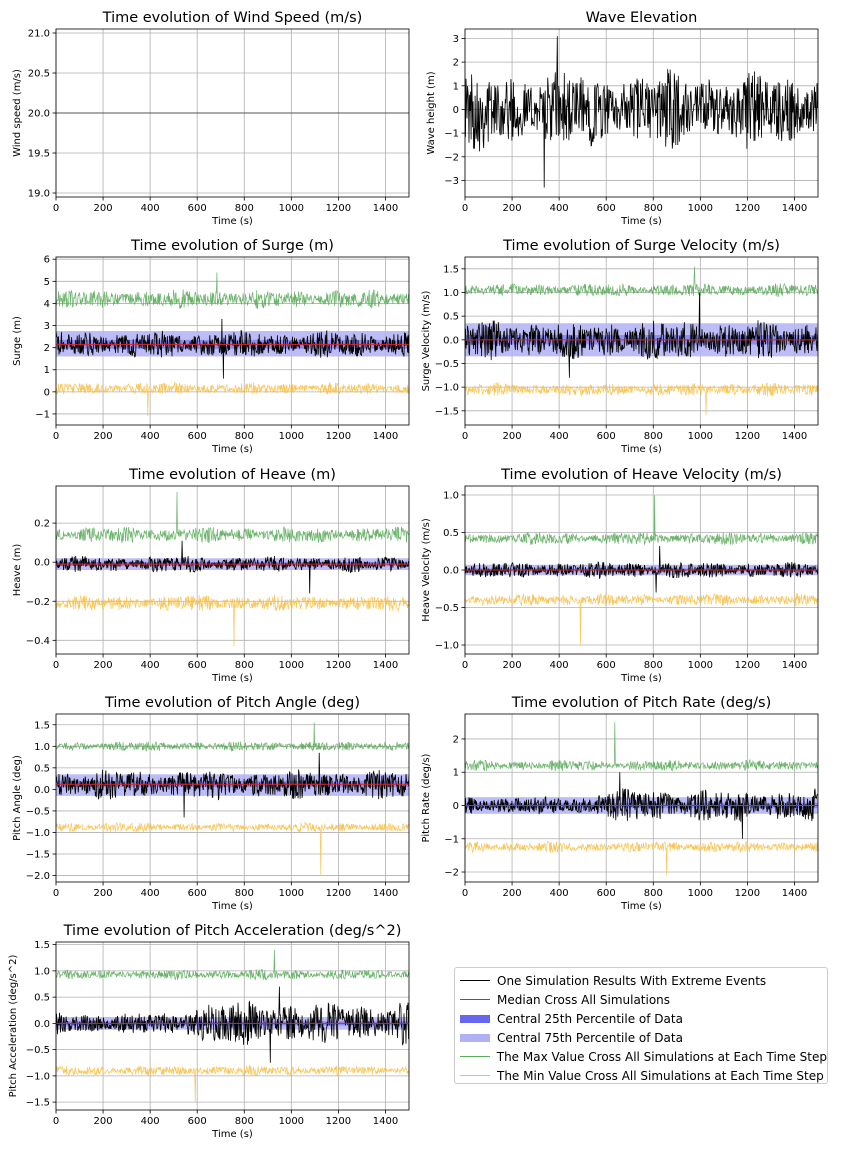 The height and width of the screenshot is (1152, 864). I want to click on y-tick-label: 19.0, so click(39, 194).